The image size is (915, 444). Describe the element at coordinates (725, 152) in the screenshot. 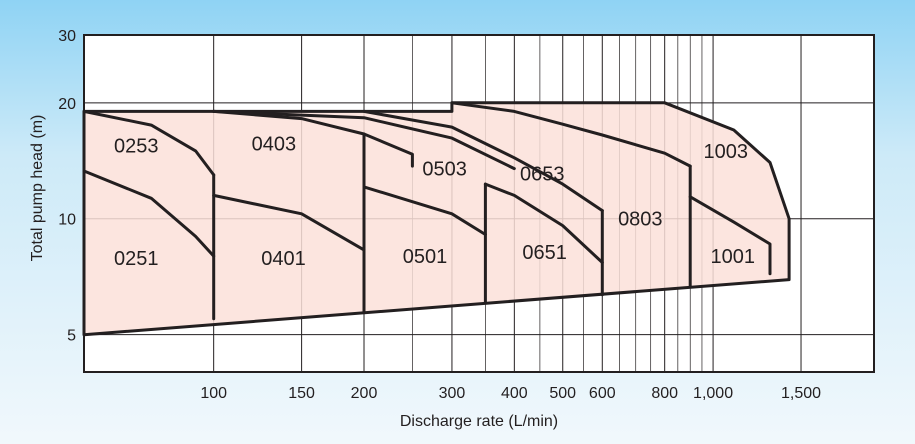

I see `model-label: 1003` at that location.